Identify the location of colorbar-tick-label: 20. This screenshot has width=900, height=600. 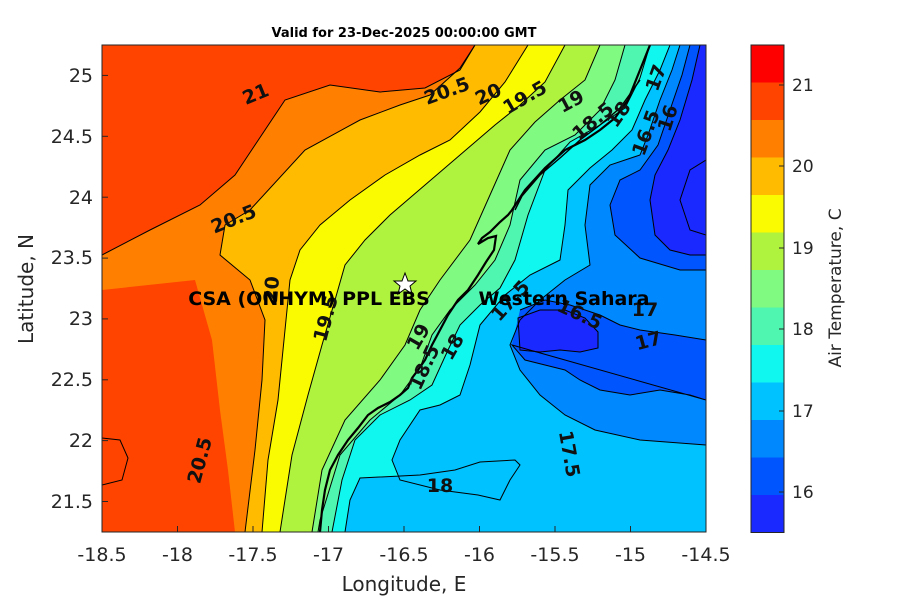
(803, 167).